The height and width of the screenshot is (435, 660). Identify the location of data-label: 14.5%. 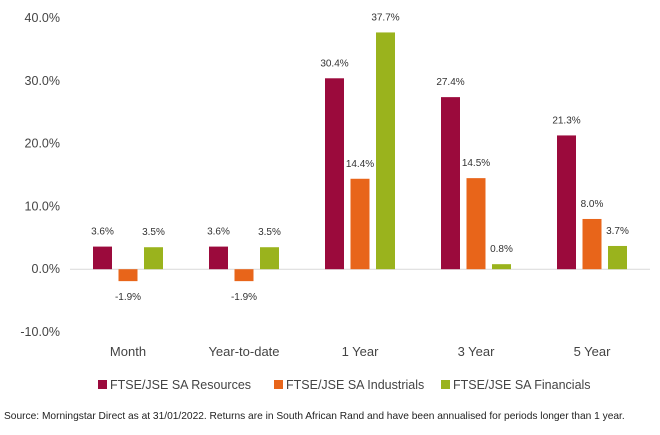
(476, 163).